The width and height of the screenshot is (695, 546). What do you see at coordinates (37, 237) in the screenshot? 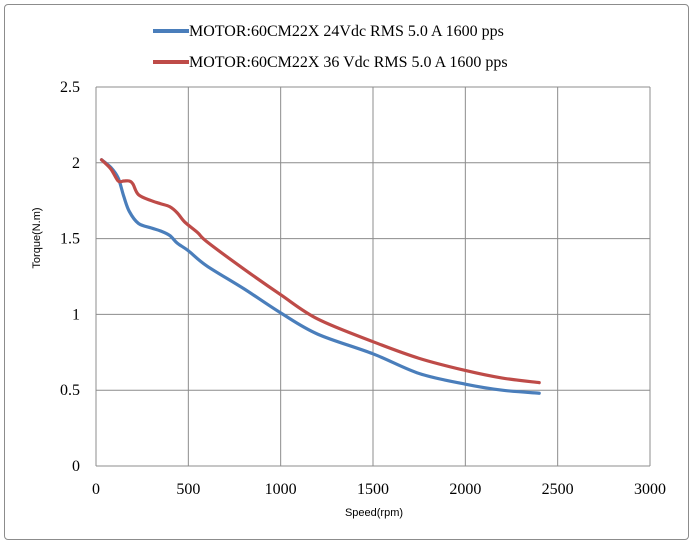
I see `y-axis-title: Torque(N.m)` at bounding box center [37, 237].